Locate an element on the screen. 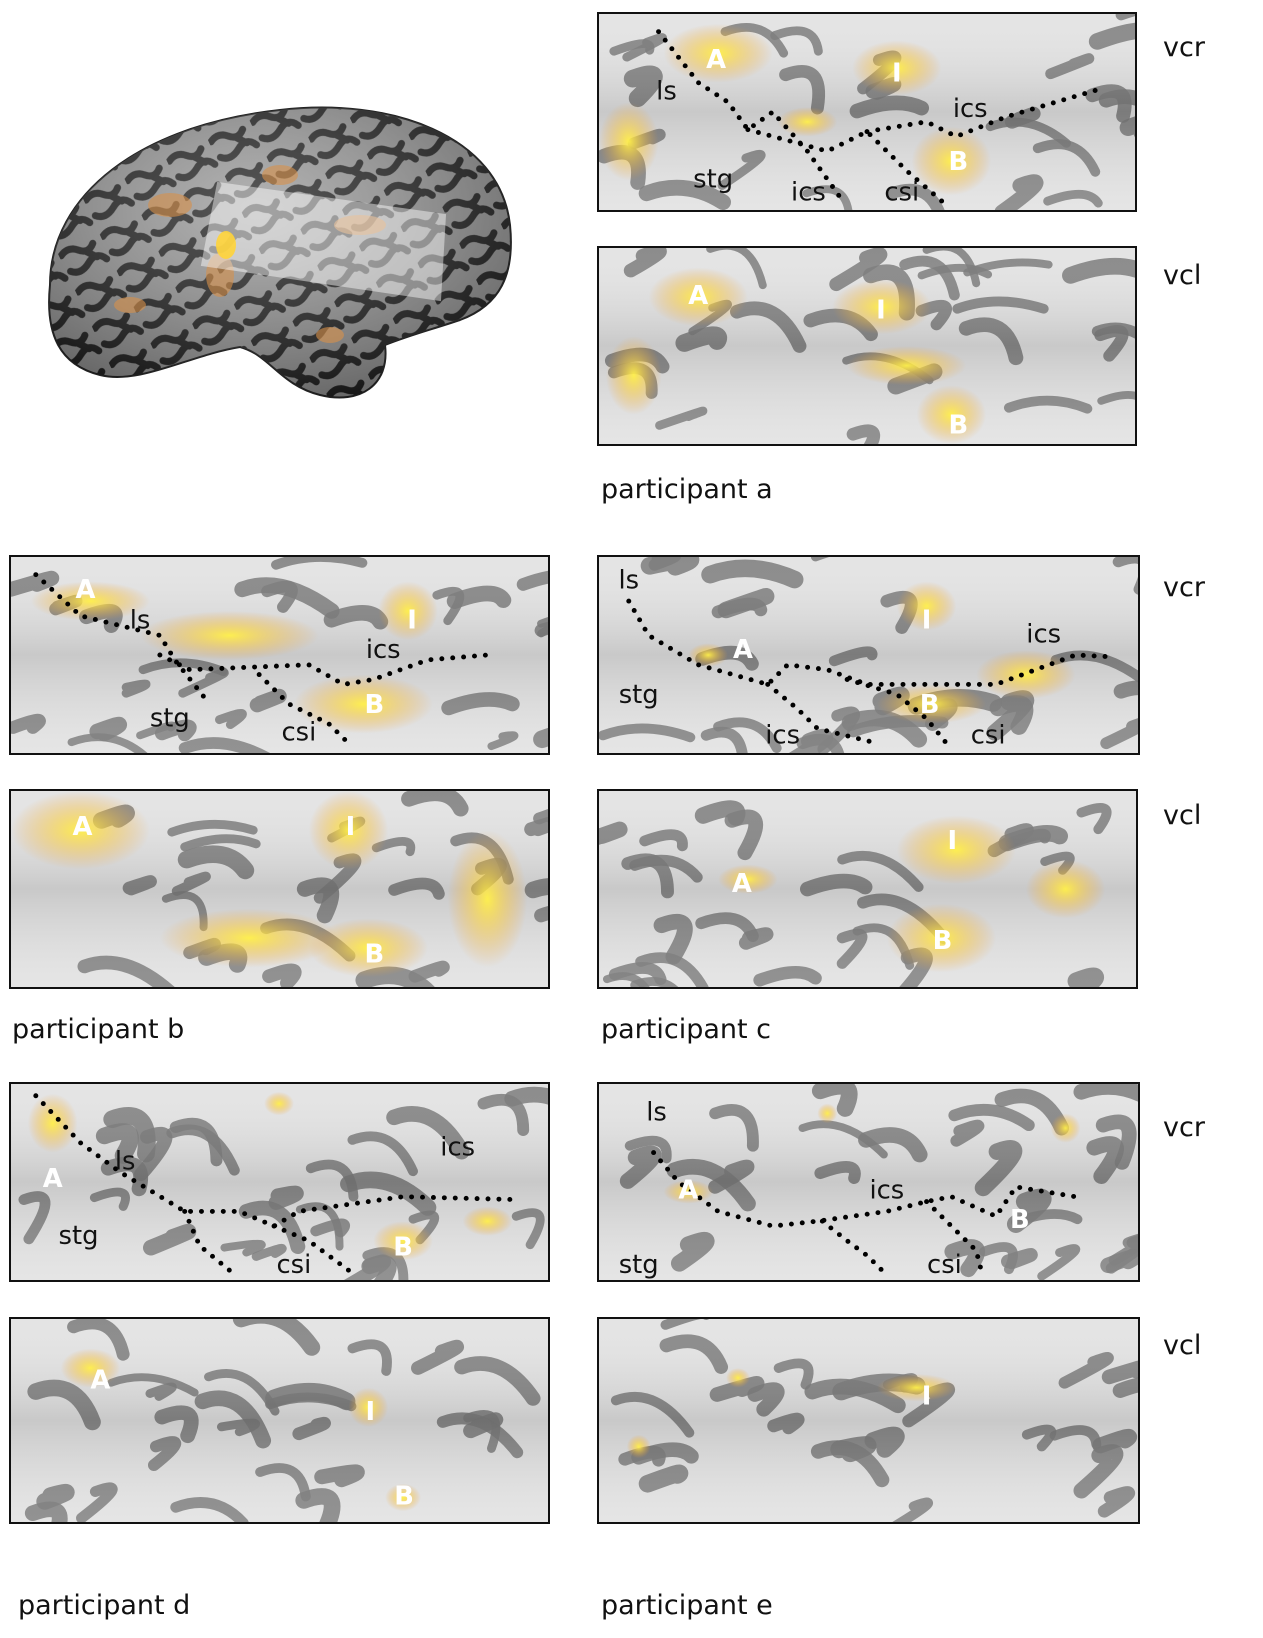 Image resolution: width=1263 pixels, height=1638 pixels. participant-caption: participant d is located at coordinates (104, 1605).